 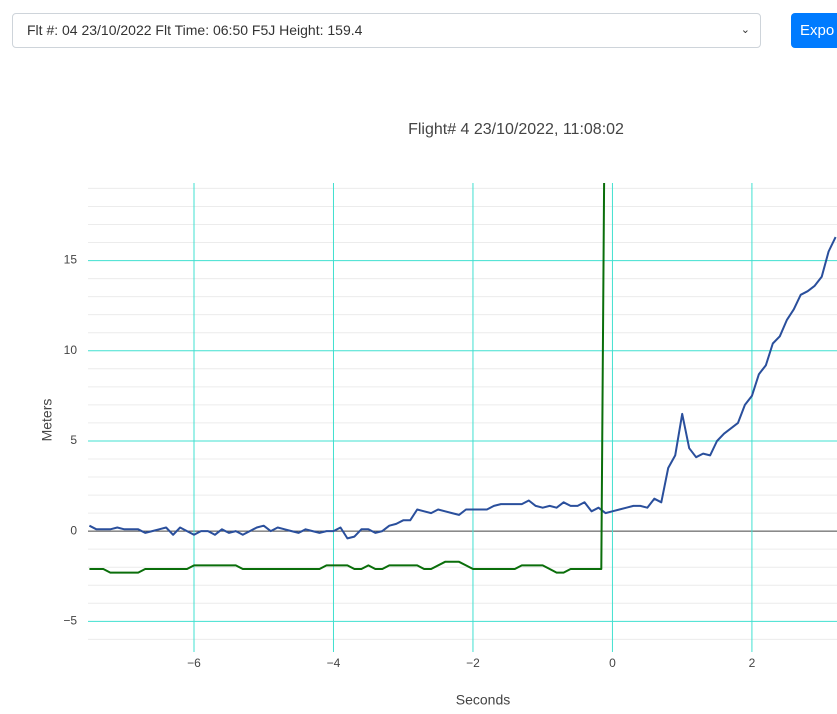 What do you see at coordinates (71, 260) in the screenshot?
I see `y-tick-label: 15` at bounding box center [71, 260].